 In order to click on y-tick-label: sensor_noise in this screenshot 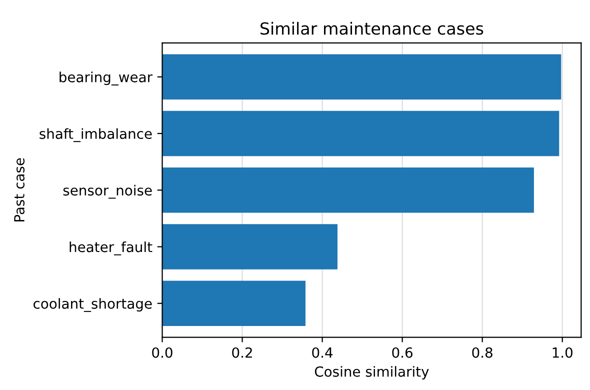, I will do `click(107, 191)`.